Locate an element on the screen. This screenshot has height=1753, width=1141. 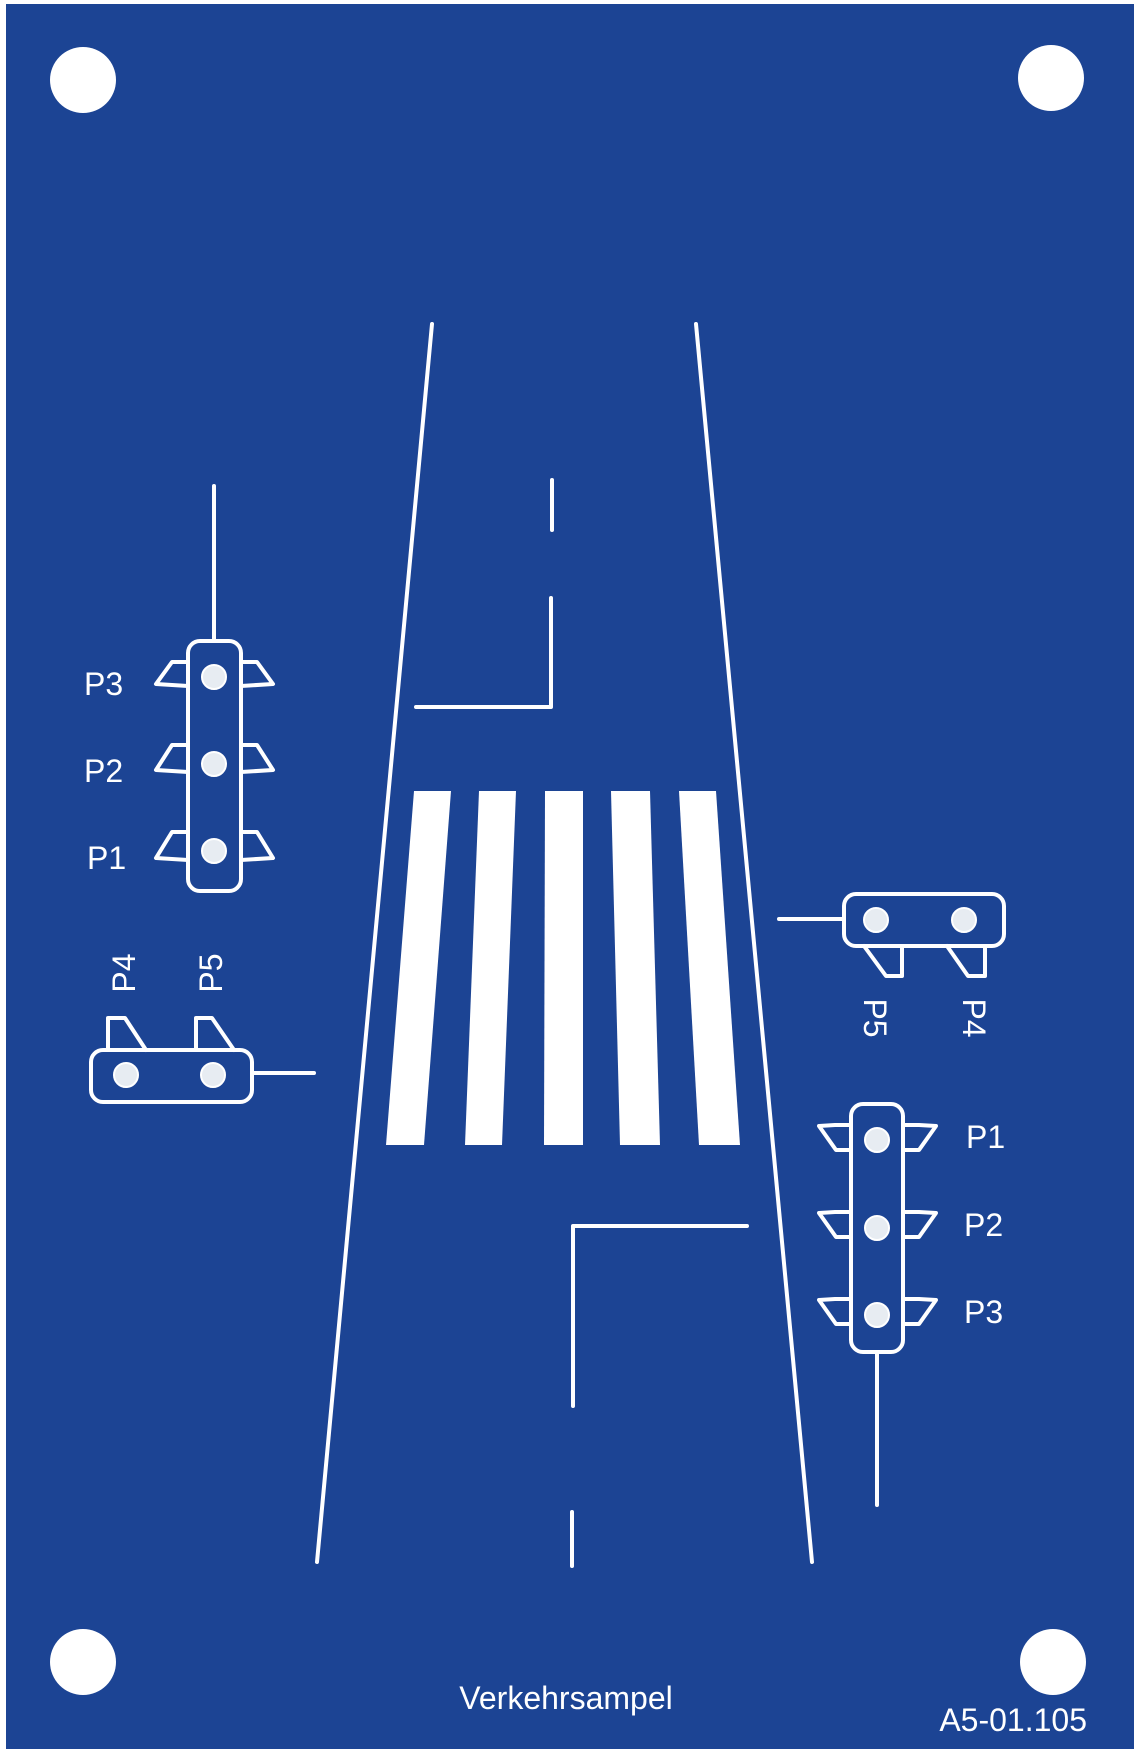
panel-title: Verkehrsampel is located at coordinates (565, 1698).